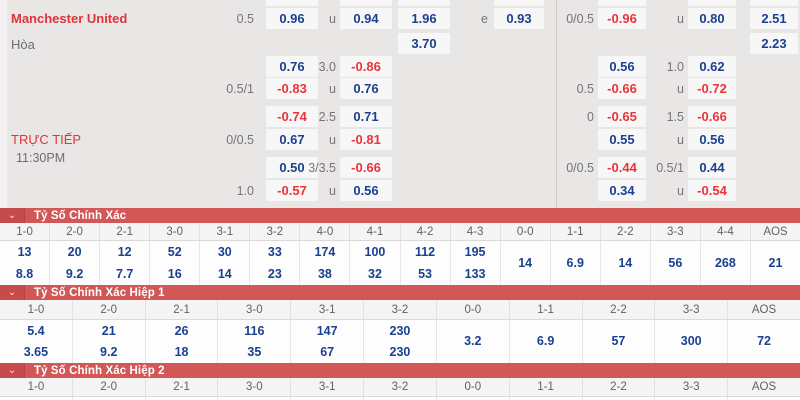 This screenshot has width=800, height=400. Describe the element at coordinates (400, 215) in the screenshot. I see `section-bar-correct-score: ⌄ Tỷ Số Chính Xác` at that location.